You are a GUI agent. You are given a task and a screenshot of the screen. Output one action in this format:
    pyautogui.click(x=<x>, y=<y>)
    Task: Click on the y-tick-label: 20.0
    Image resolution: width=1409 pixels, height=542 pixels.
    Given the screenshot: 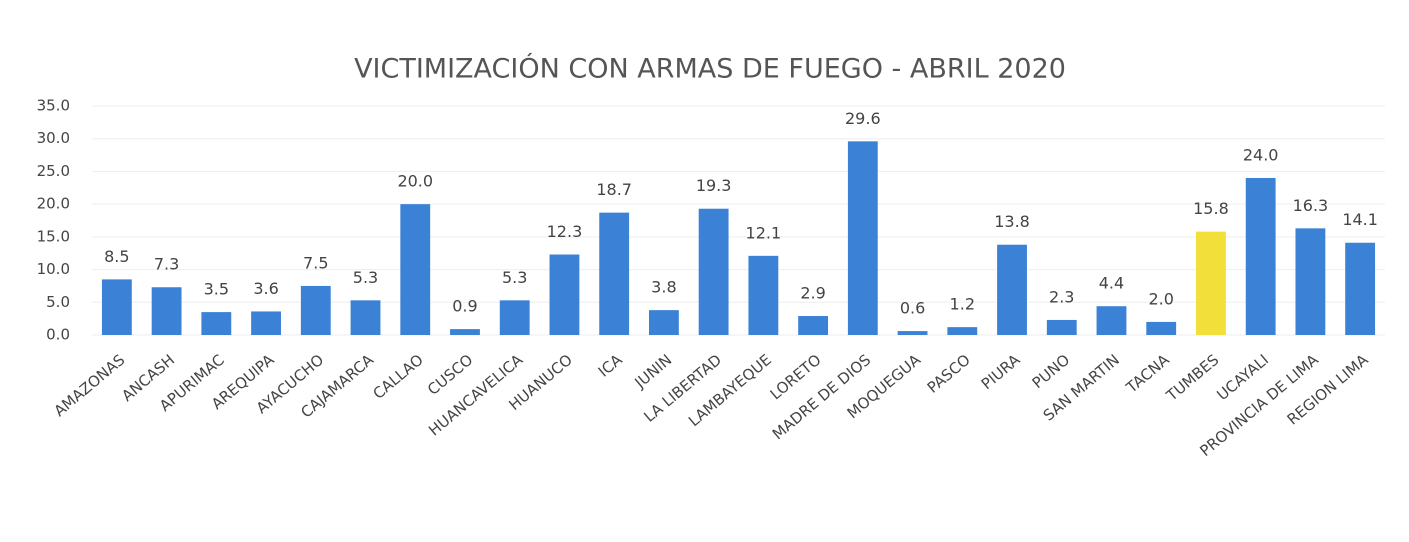 What is the action you would take?
    pyautogui.click(x=53, y=204)
    